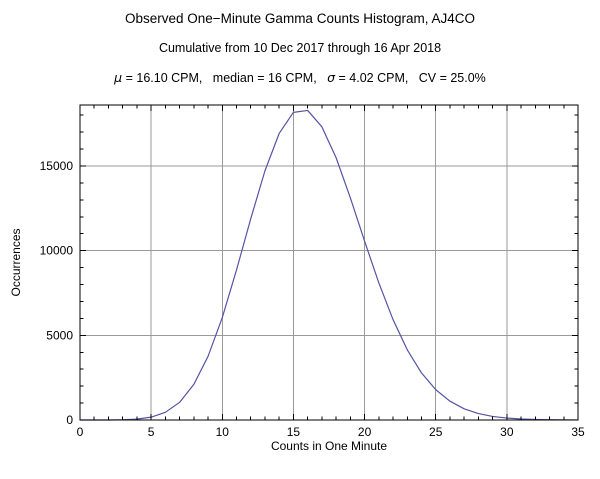  I want to click on y-tick-label: 15000, so click(57, 166).